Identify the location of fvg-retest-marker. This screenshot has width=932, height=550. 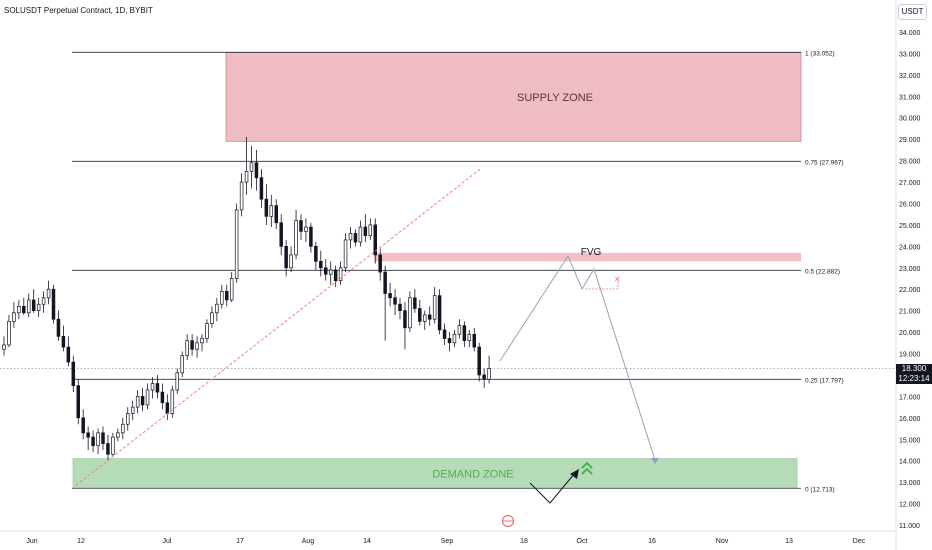
(602, 285).